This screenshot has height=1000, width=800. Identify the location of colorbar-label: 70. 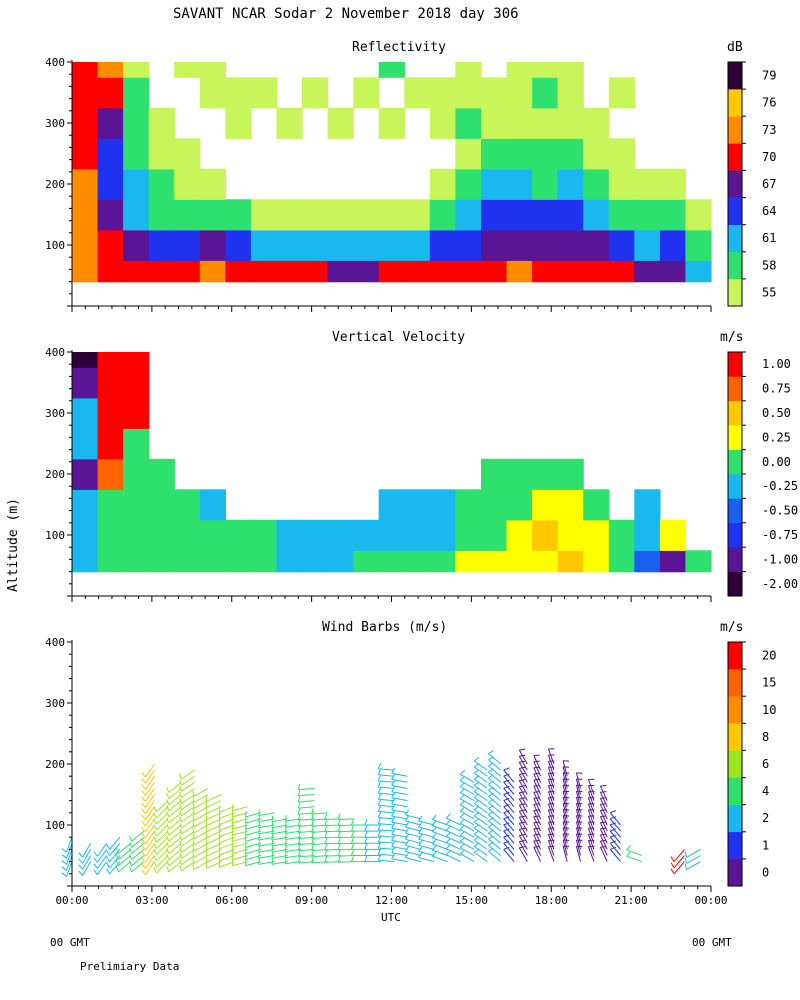
(769, 157).